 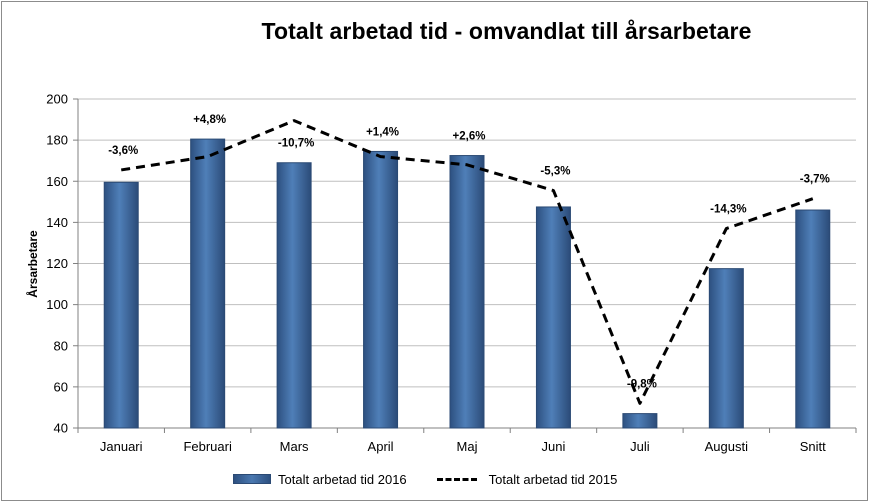 I want to click on x-tick-label: Februari, so click(x=207, y=446).